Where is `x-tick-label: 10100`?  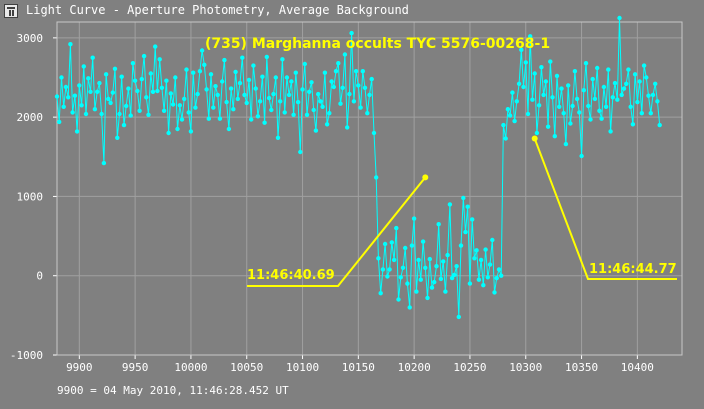 x-tick-label: 10100 is located at coordinates (302, 367).